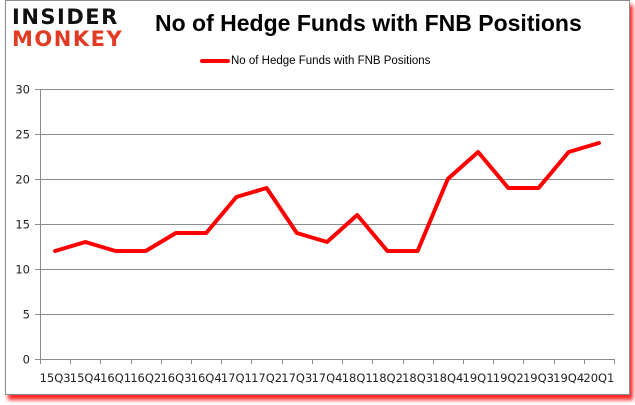 This screenshot has height=405, width=635. I want to click on x-tick-label: 20Q1, so click(598, 378).